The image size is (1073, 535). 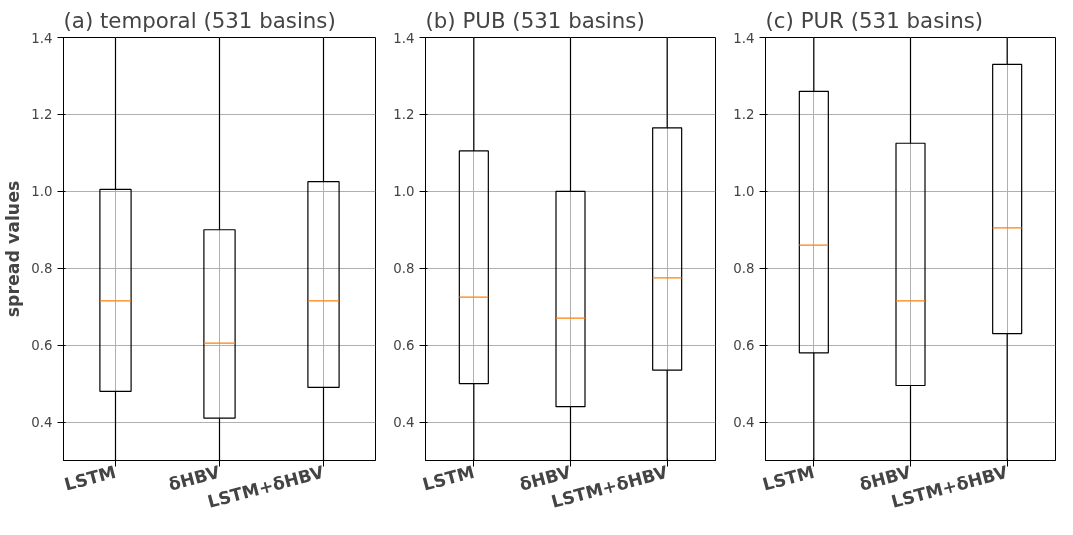 What do you see at coordinates (13, 249) in the screenshot?
I see `y-axis-title: spread values` at bounding box center [13, 249].